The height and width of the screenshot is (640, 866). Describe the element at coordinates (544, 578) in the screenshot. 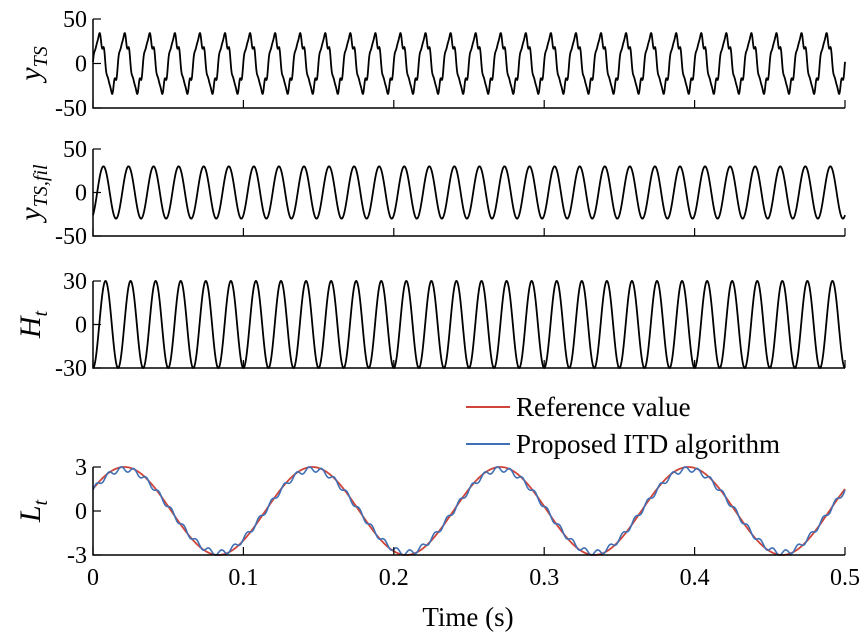

I see `x-tick-label-3: 0.3` at that location.